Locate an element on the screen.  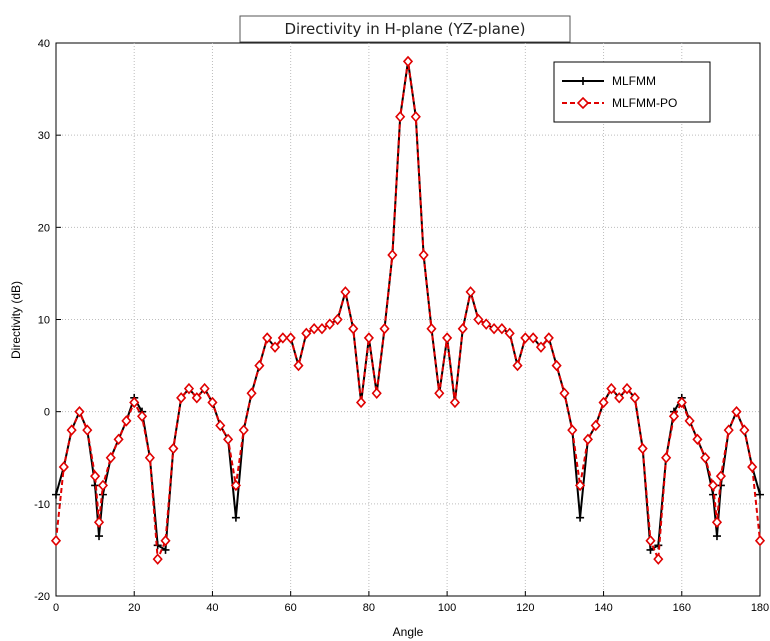
legend-marker-mlfmm-po is located at coordinates (583, 103).